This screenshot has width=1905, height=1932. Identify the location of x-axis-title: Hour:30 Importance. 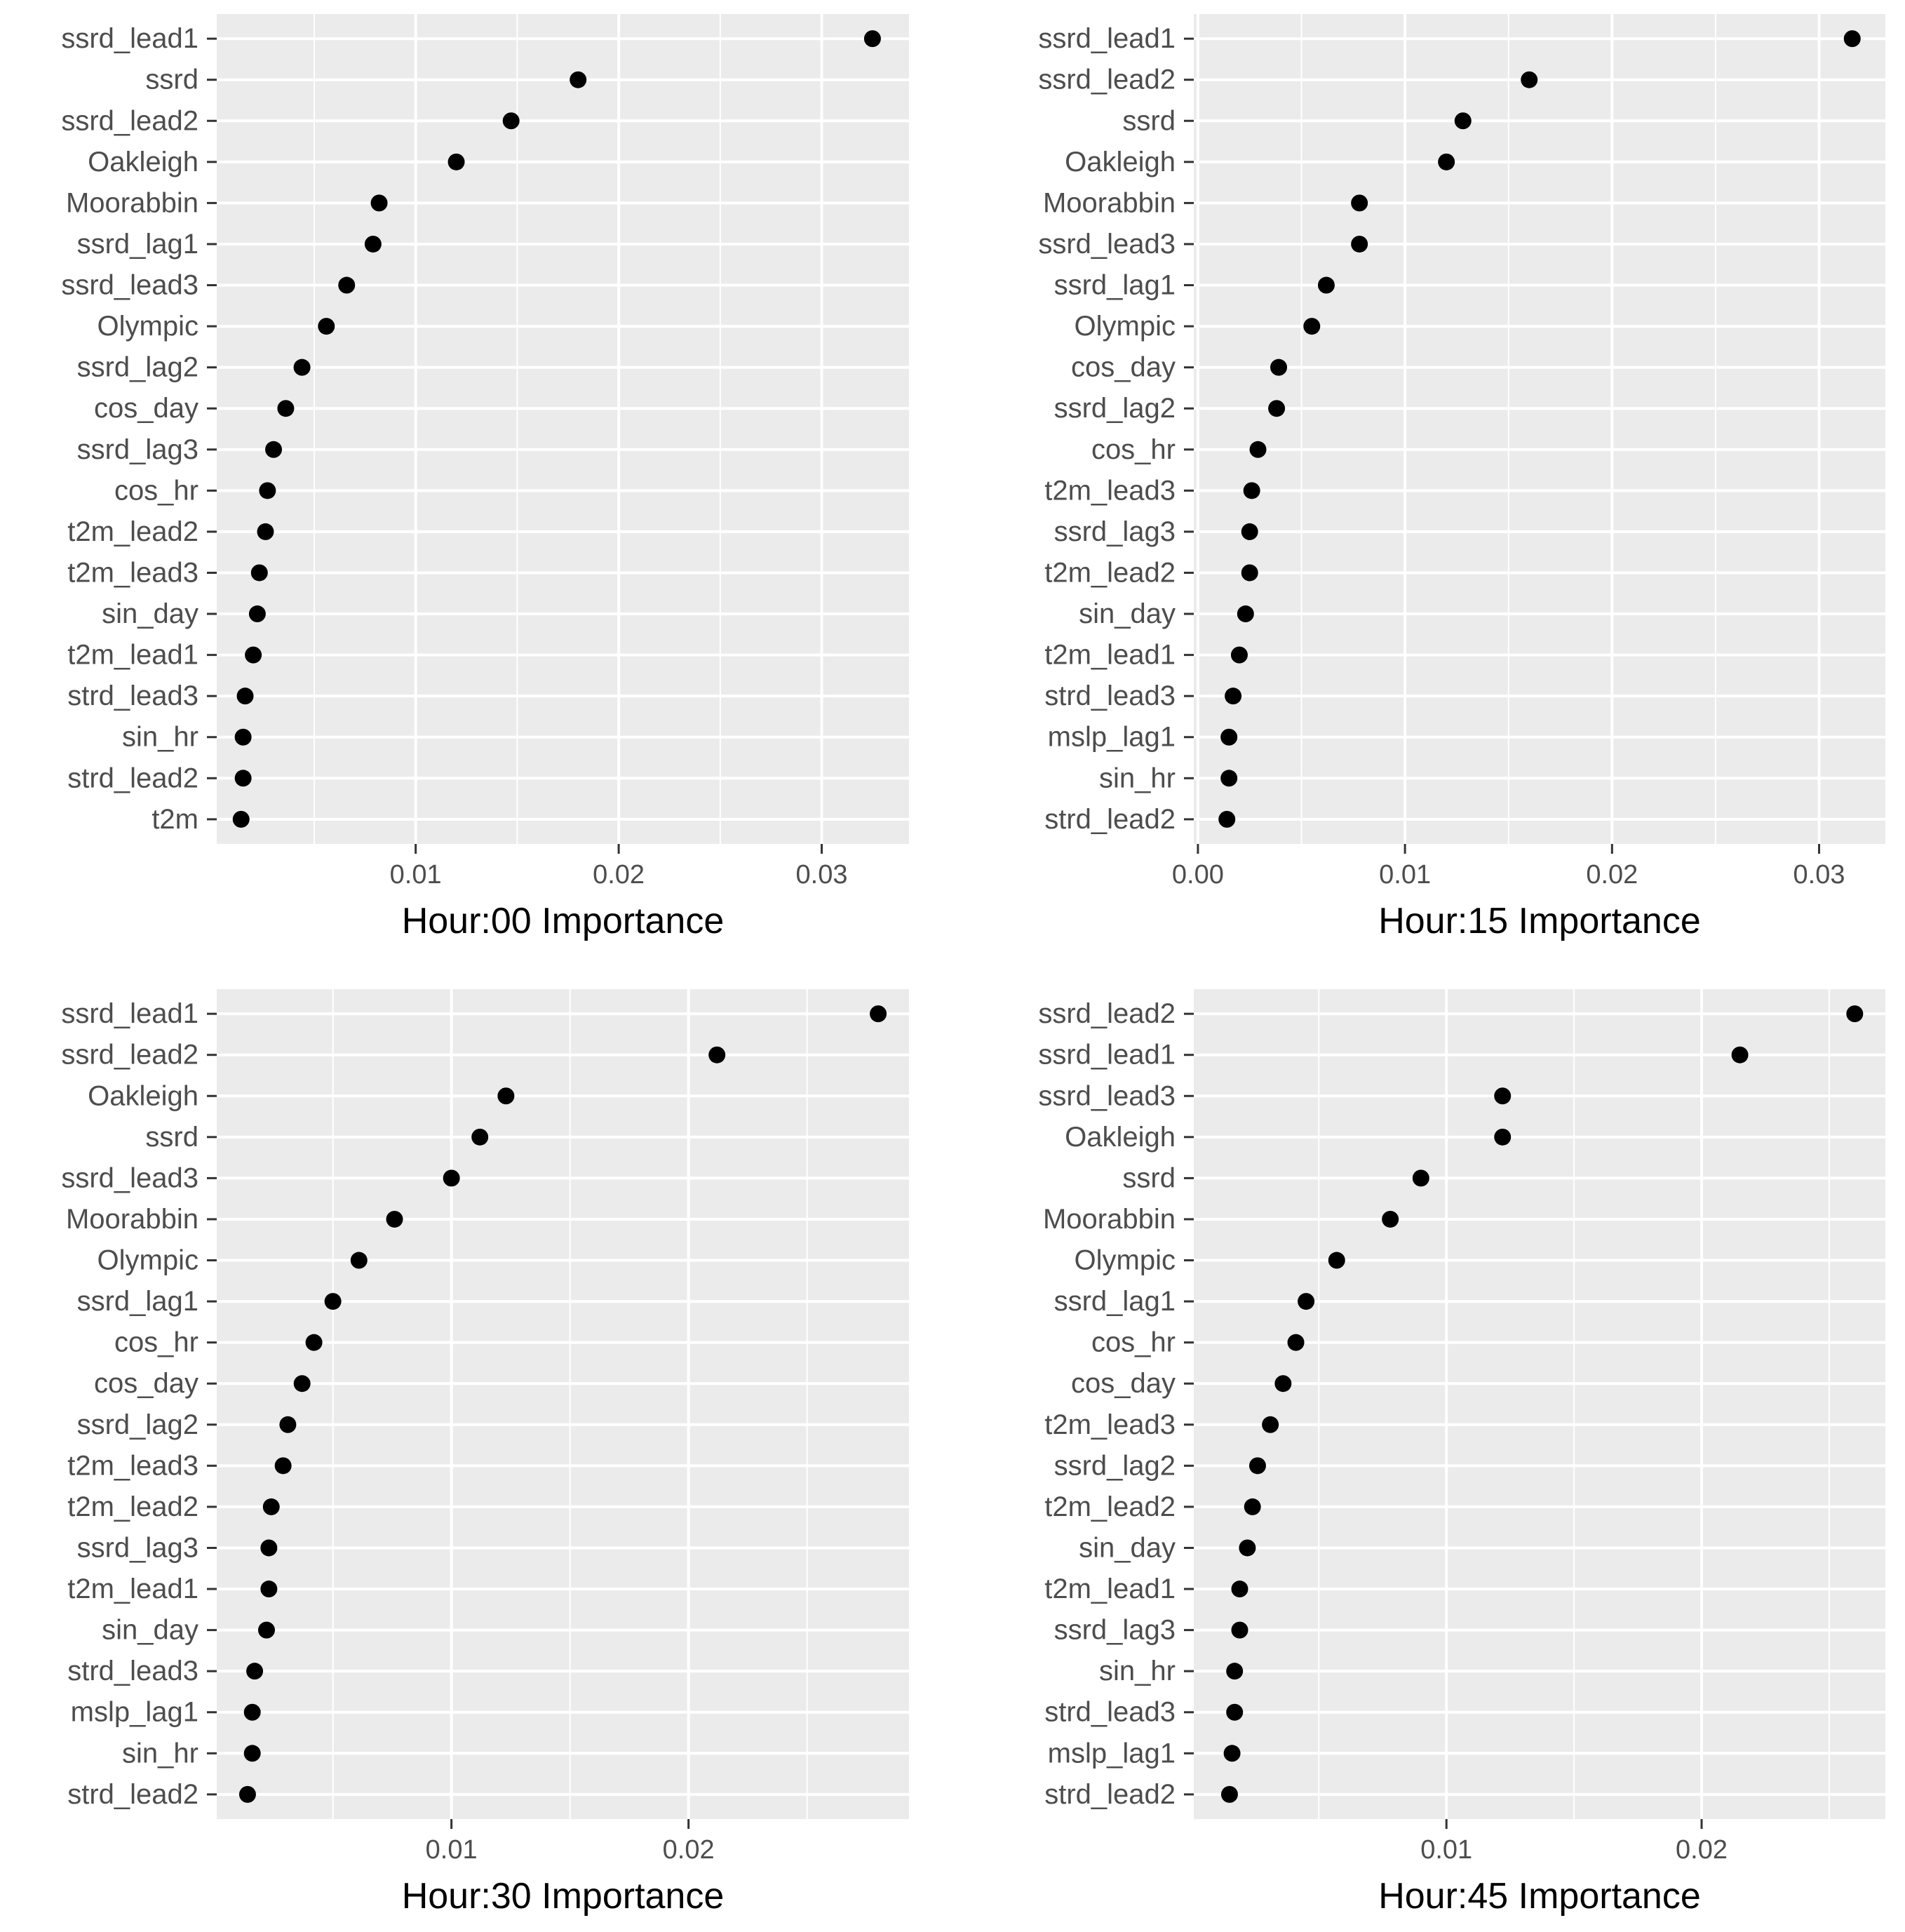
(563, 1897).